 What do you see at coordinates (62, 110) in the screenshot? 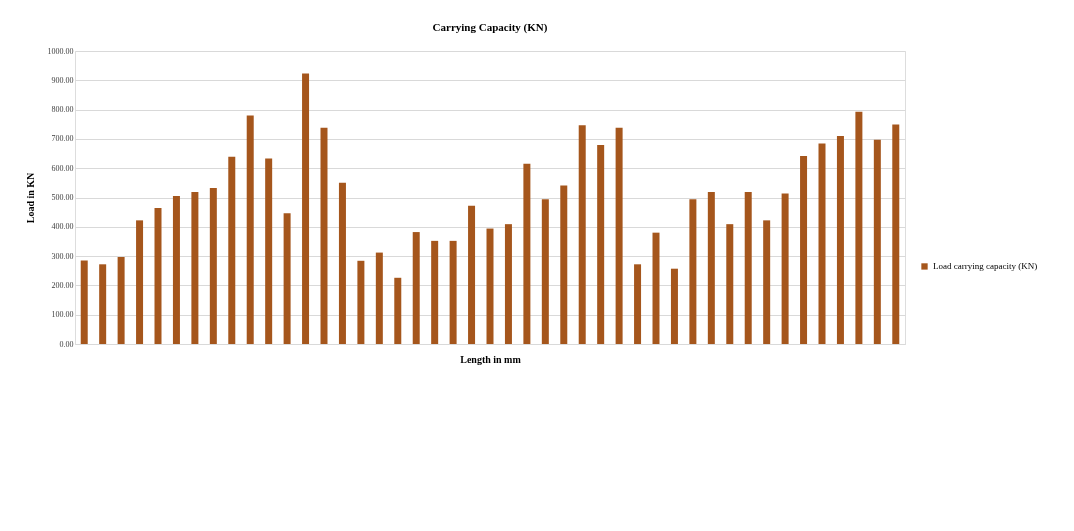
I see `y-tick-label: 800.00` at bounding box center [62, 110].